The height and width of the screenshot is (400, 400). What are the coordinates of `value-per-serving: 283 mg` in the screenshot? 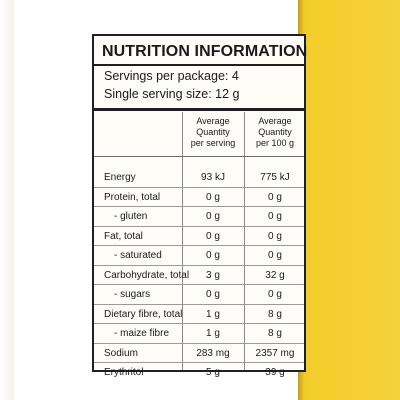 It's located at (213, 353).